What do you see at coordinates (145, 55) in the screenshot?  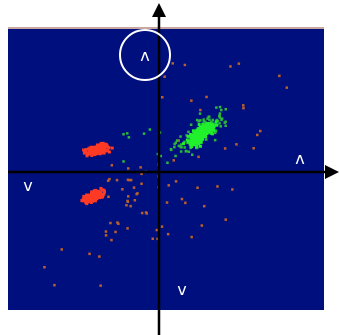 I see `circle-outline-icon` at bounding box center [145, 55].